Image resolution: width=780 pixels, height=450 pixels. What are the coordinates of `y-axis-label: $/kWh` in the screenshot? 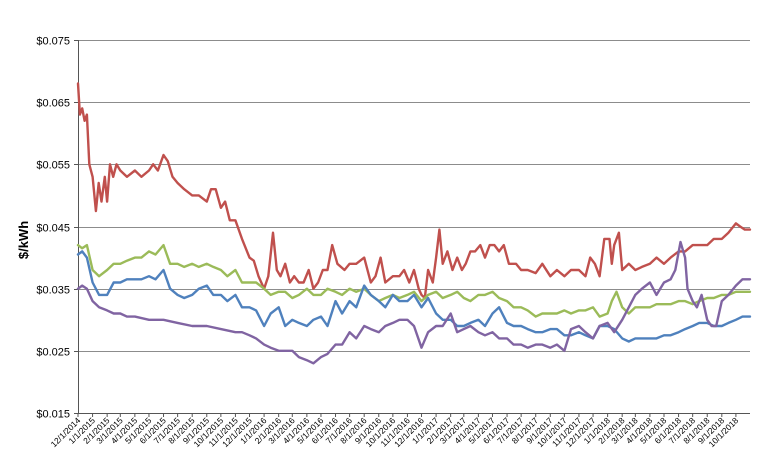 It's located at (23, 240).